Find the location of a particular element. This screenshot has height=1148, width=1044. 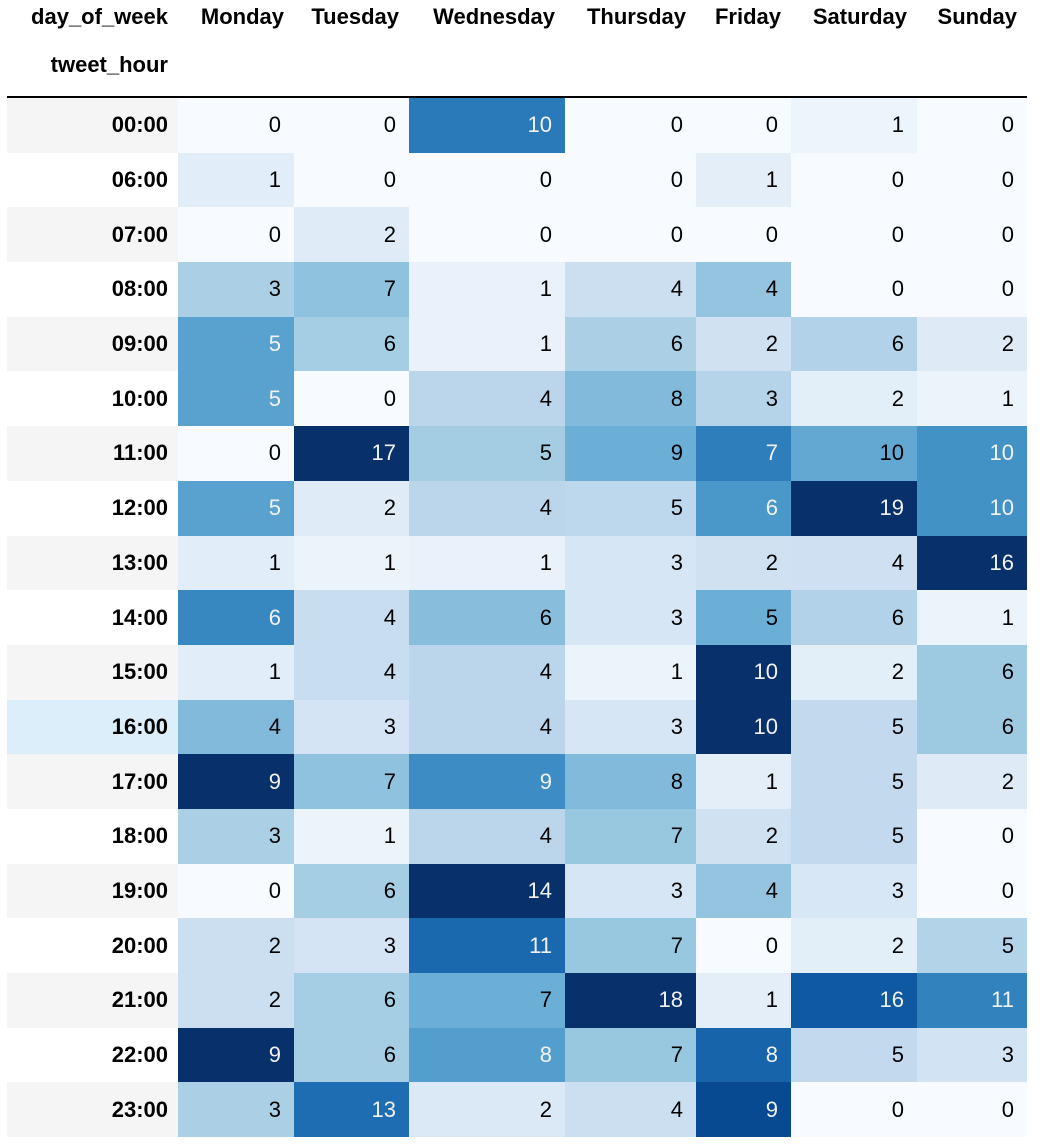

table-row: 20:00 2 3 11 7 0 2 5 is located at coordinates (517, 945).